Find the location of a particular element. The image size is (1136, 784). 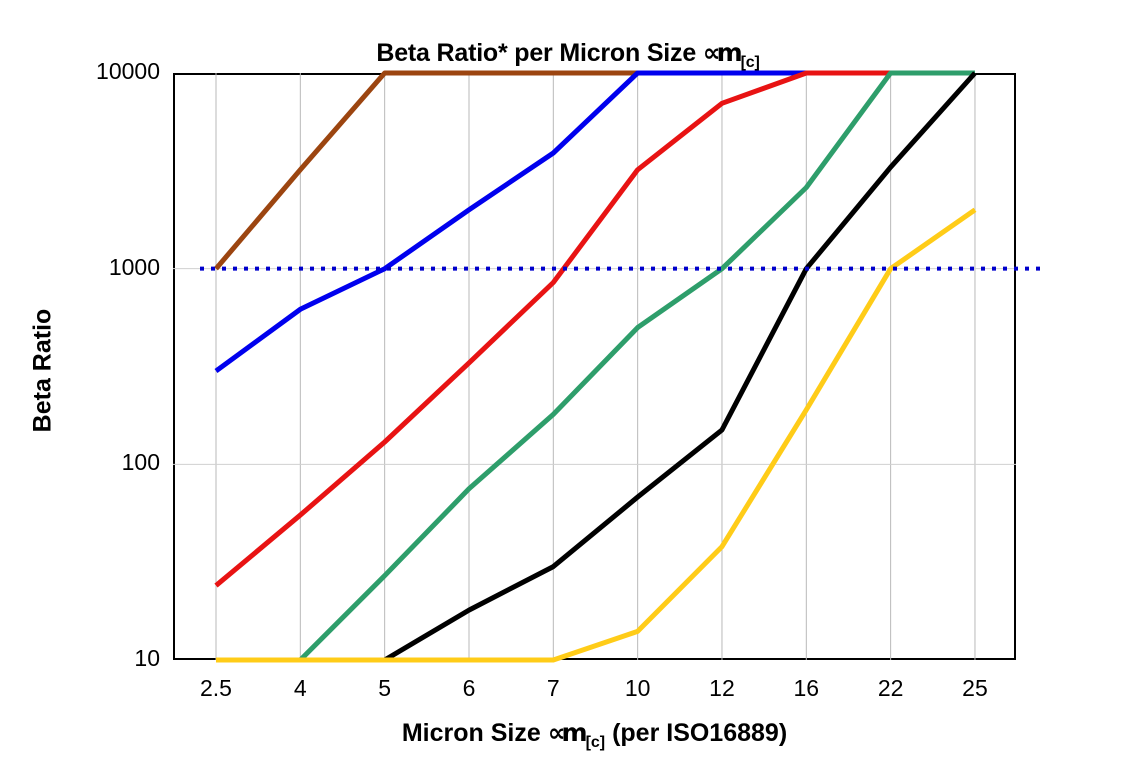

x-tick-label: 22 is located at coordinates (890, 688).